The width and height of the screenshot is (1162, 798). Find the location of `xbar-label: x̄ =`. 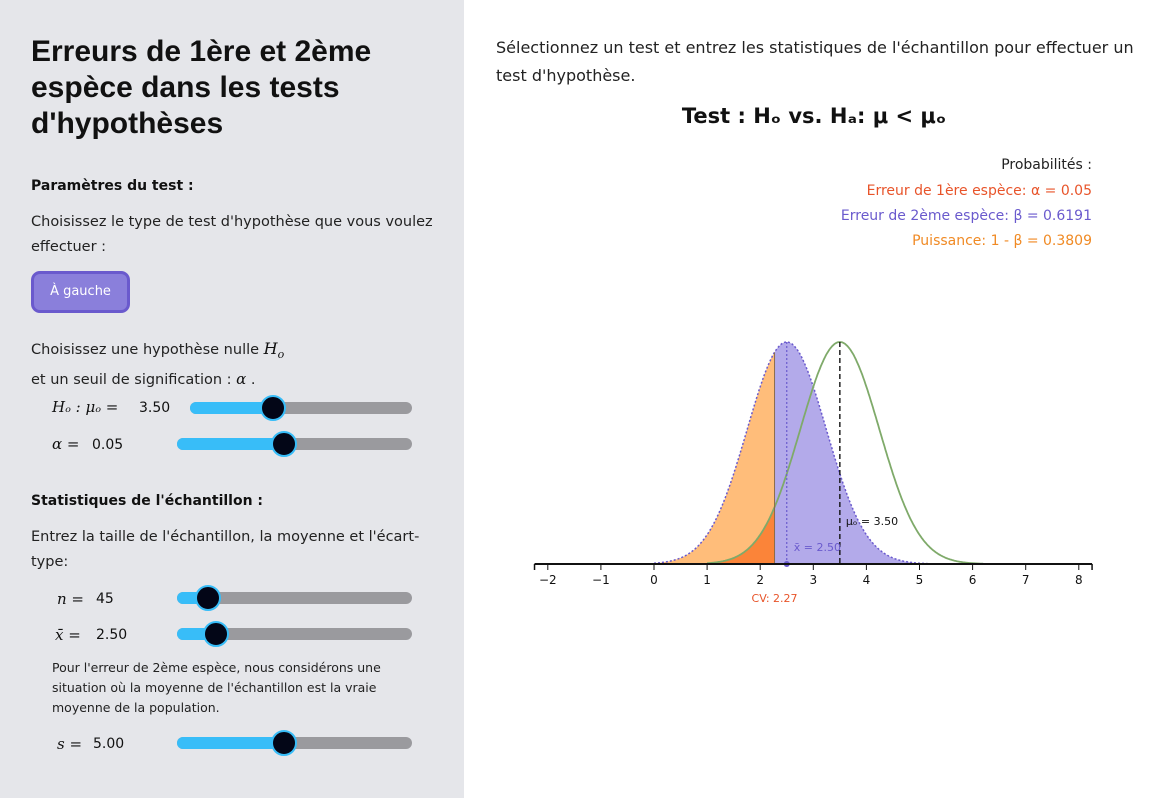

xbar-label: x̄ = is located at coordinates (68, 635).